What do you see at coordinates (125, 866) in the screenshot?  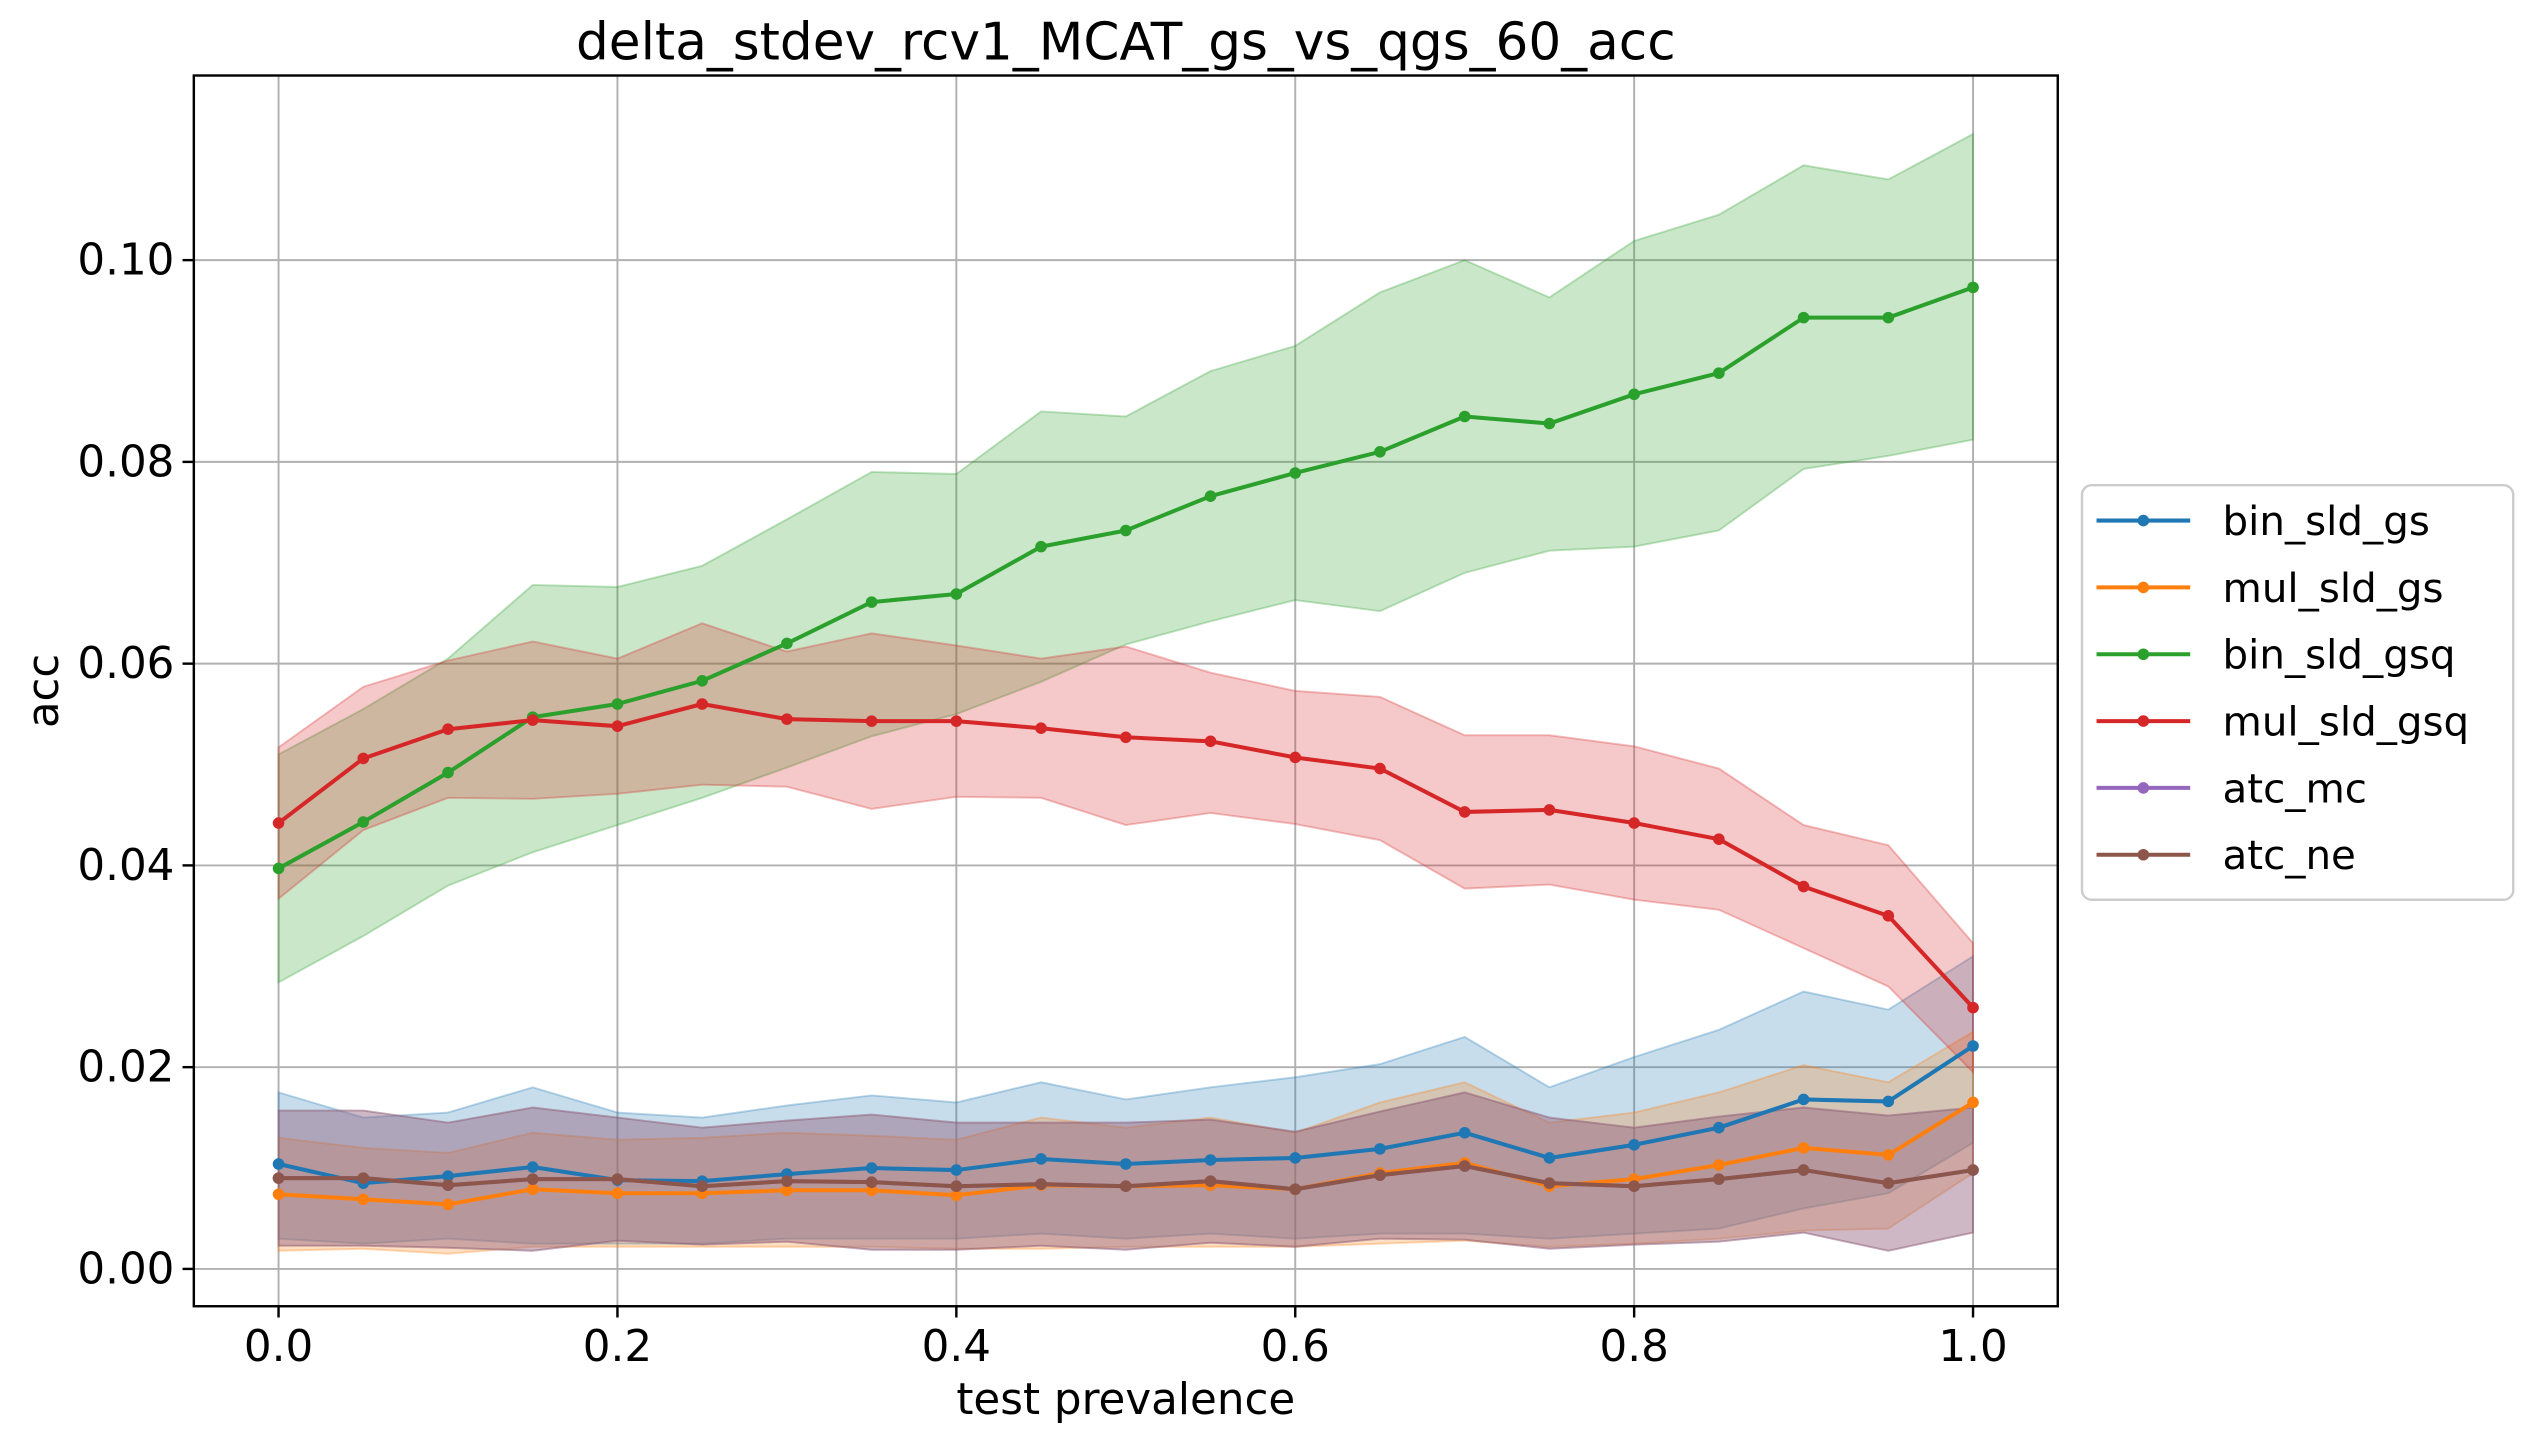 I see `y-tick-label: 0.04` at bounding box center [125, 866].